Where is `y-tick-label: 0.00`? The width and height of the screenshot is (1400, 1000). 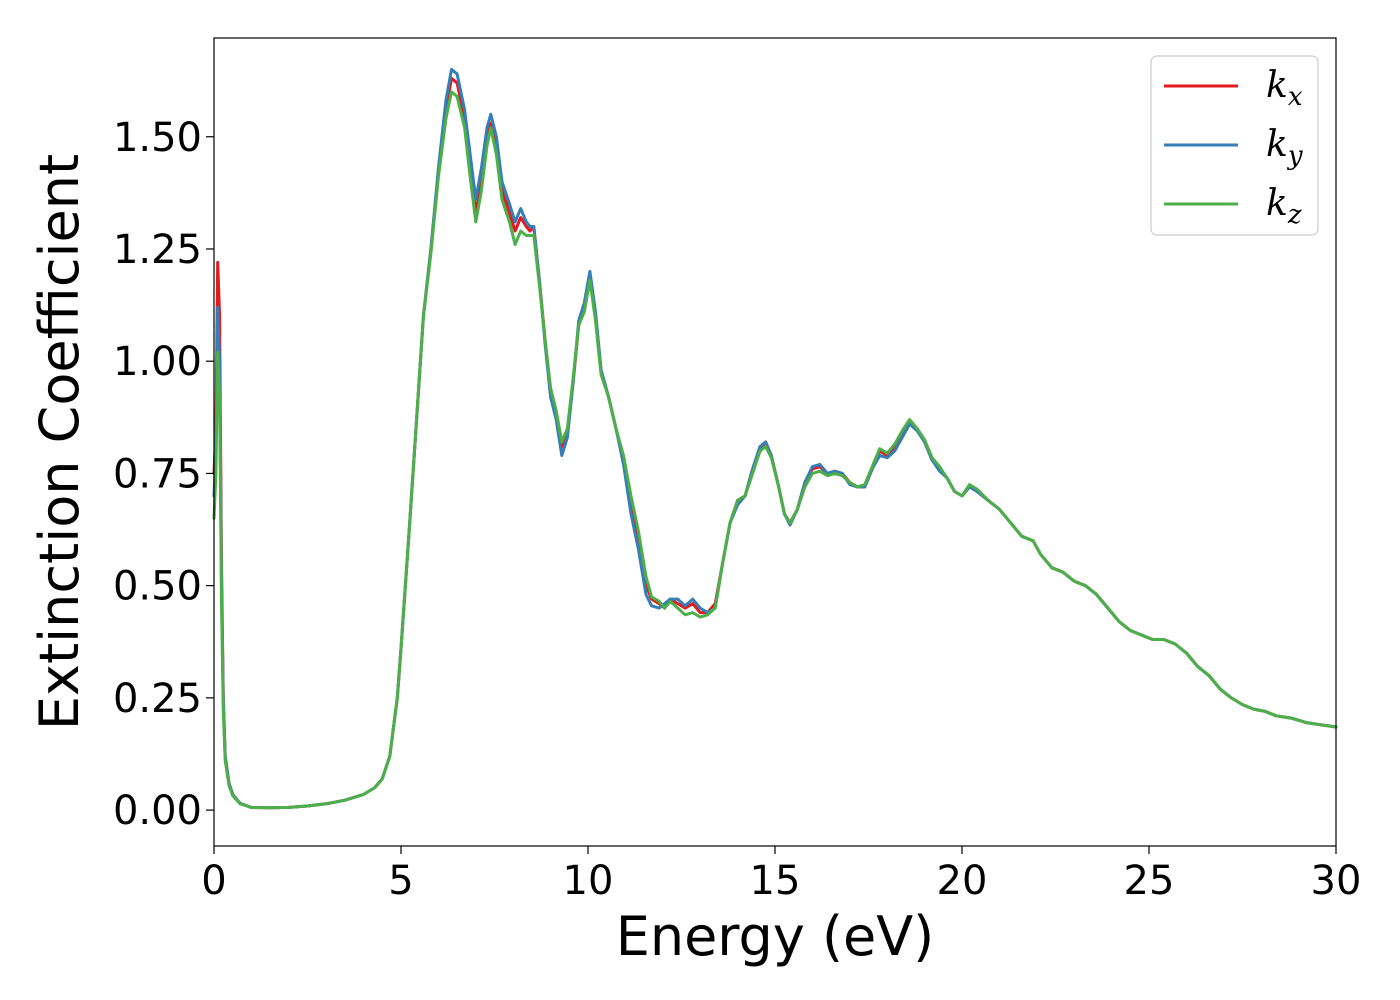
y-tick-label: 0.00 is located at coordinates (157, 811).